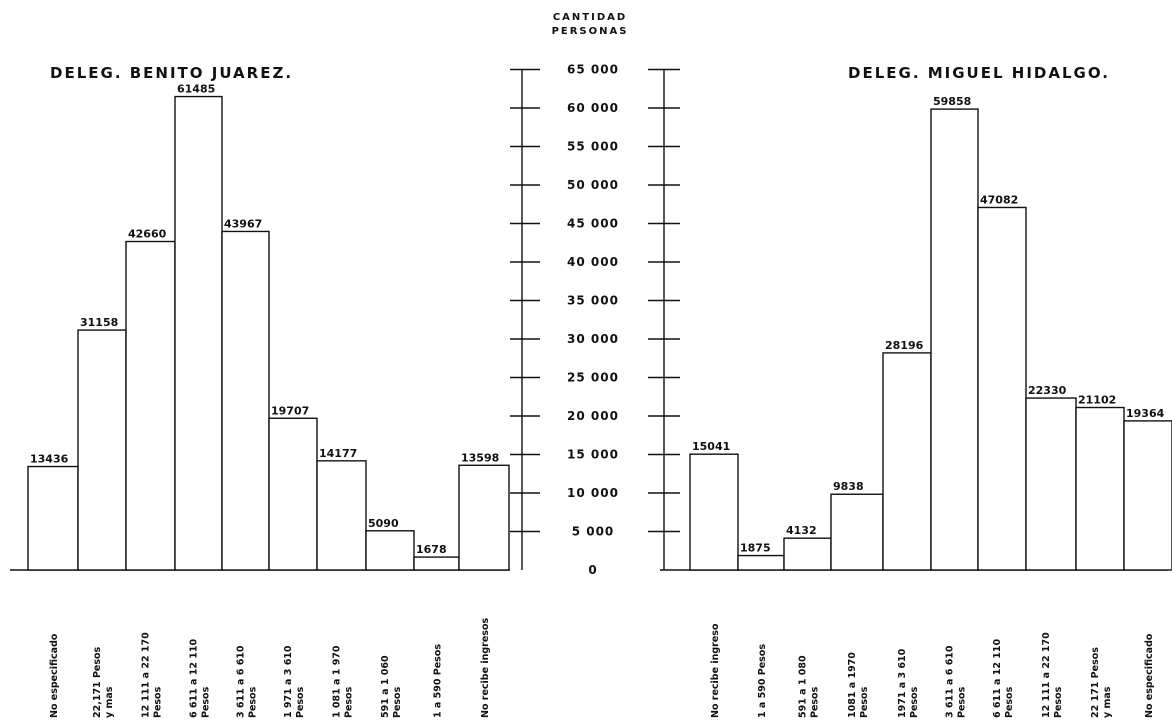 This screenshot has height=723, width=1172. Describe the element at coordinates (902, 683) in the screenshot. I see `category-label: 1971 a 3 610` at that location.